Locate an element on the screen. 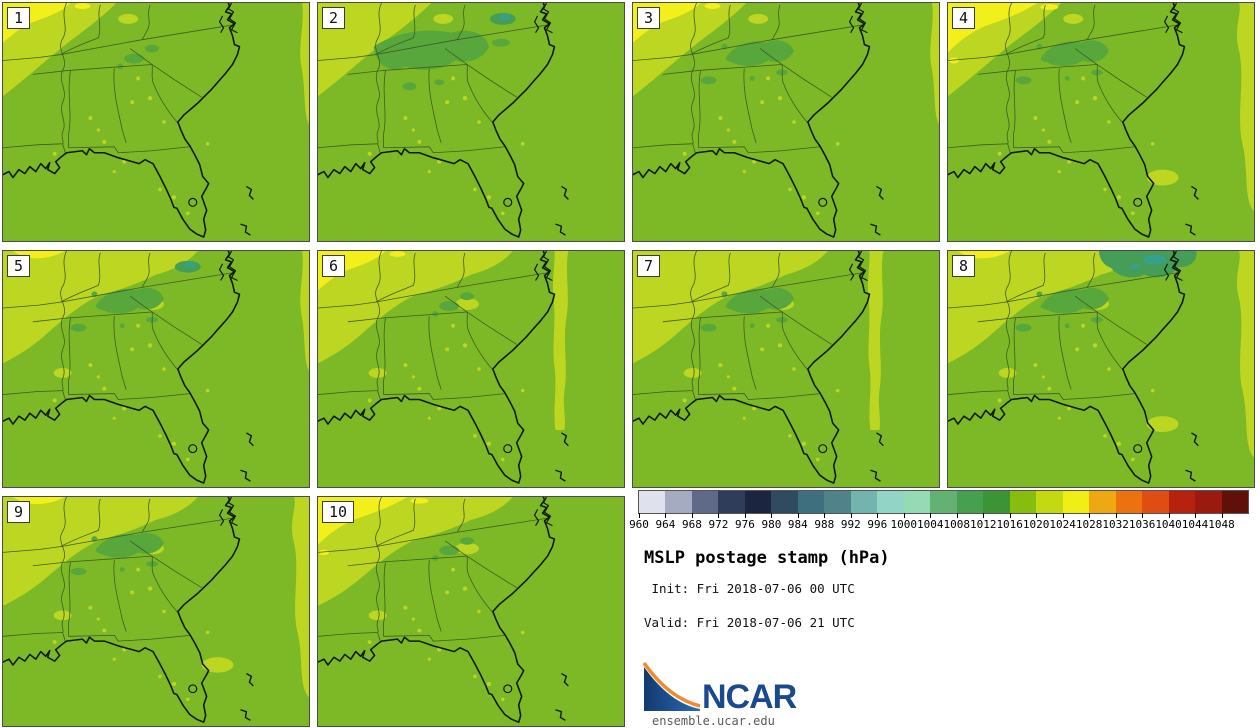 This screenshot has width=1260, height=728. map-panel: 8 is located at coordinates (1101, 369).